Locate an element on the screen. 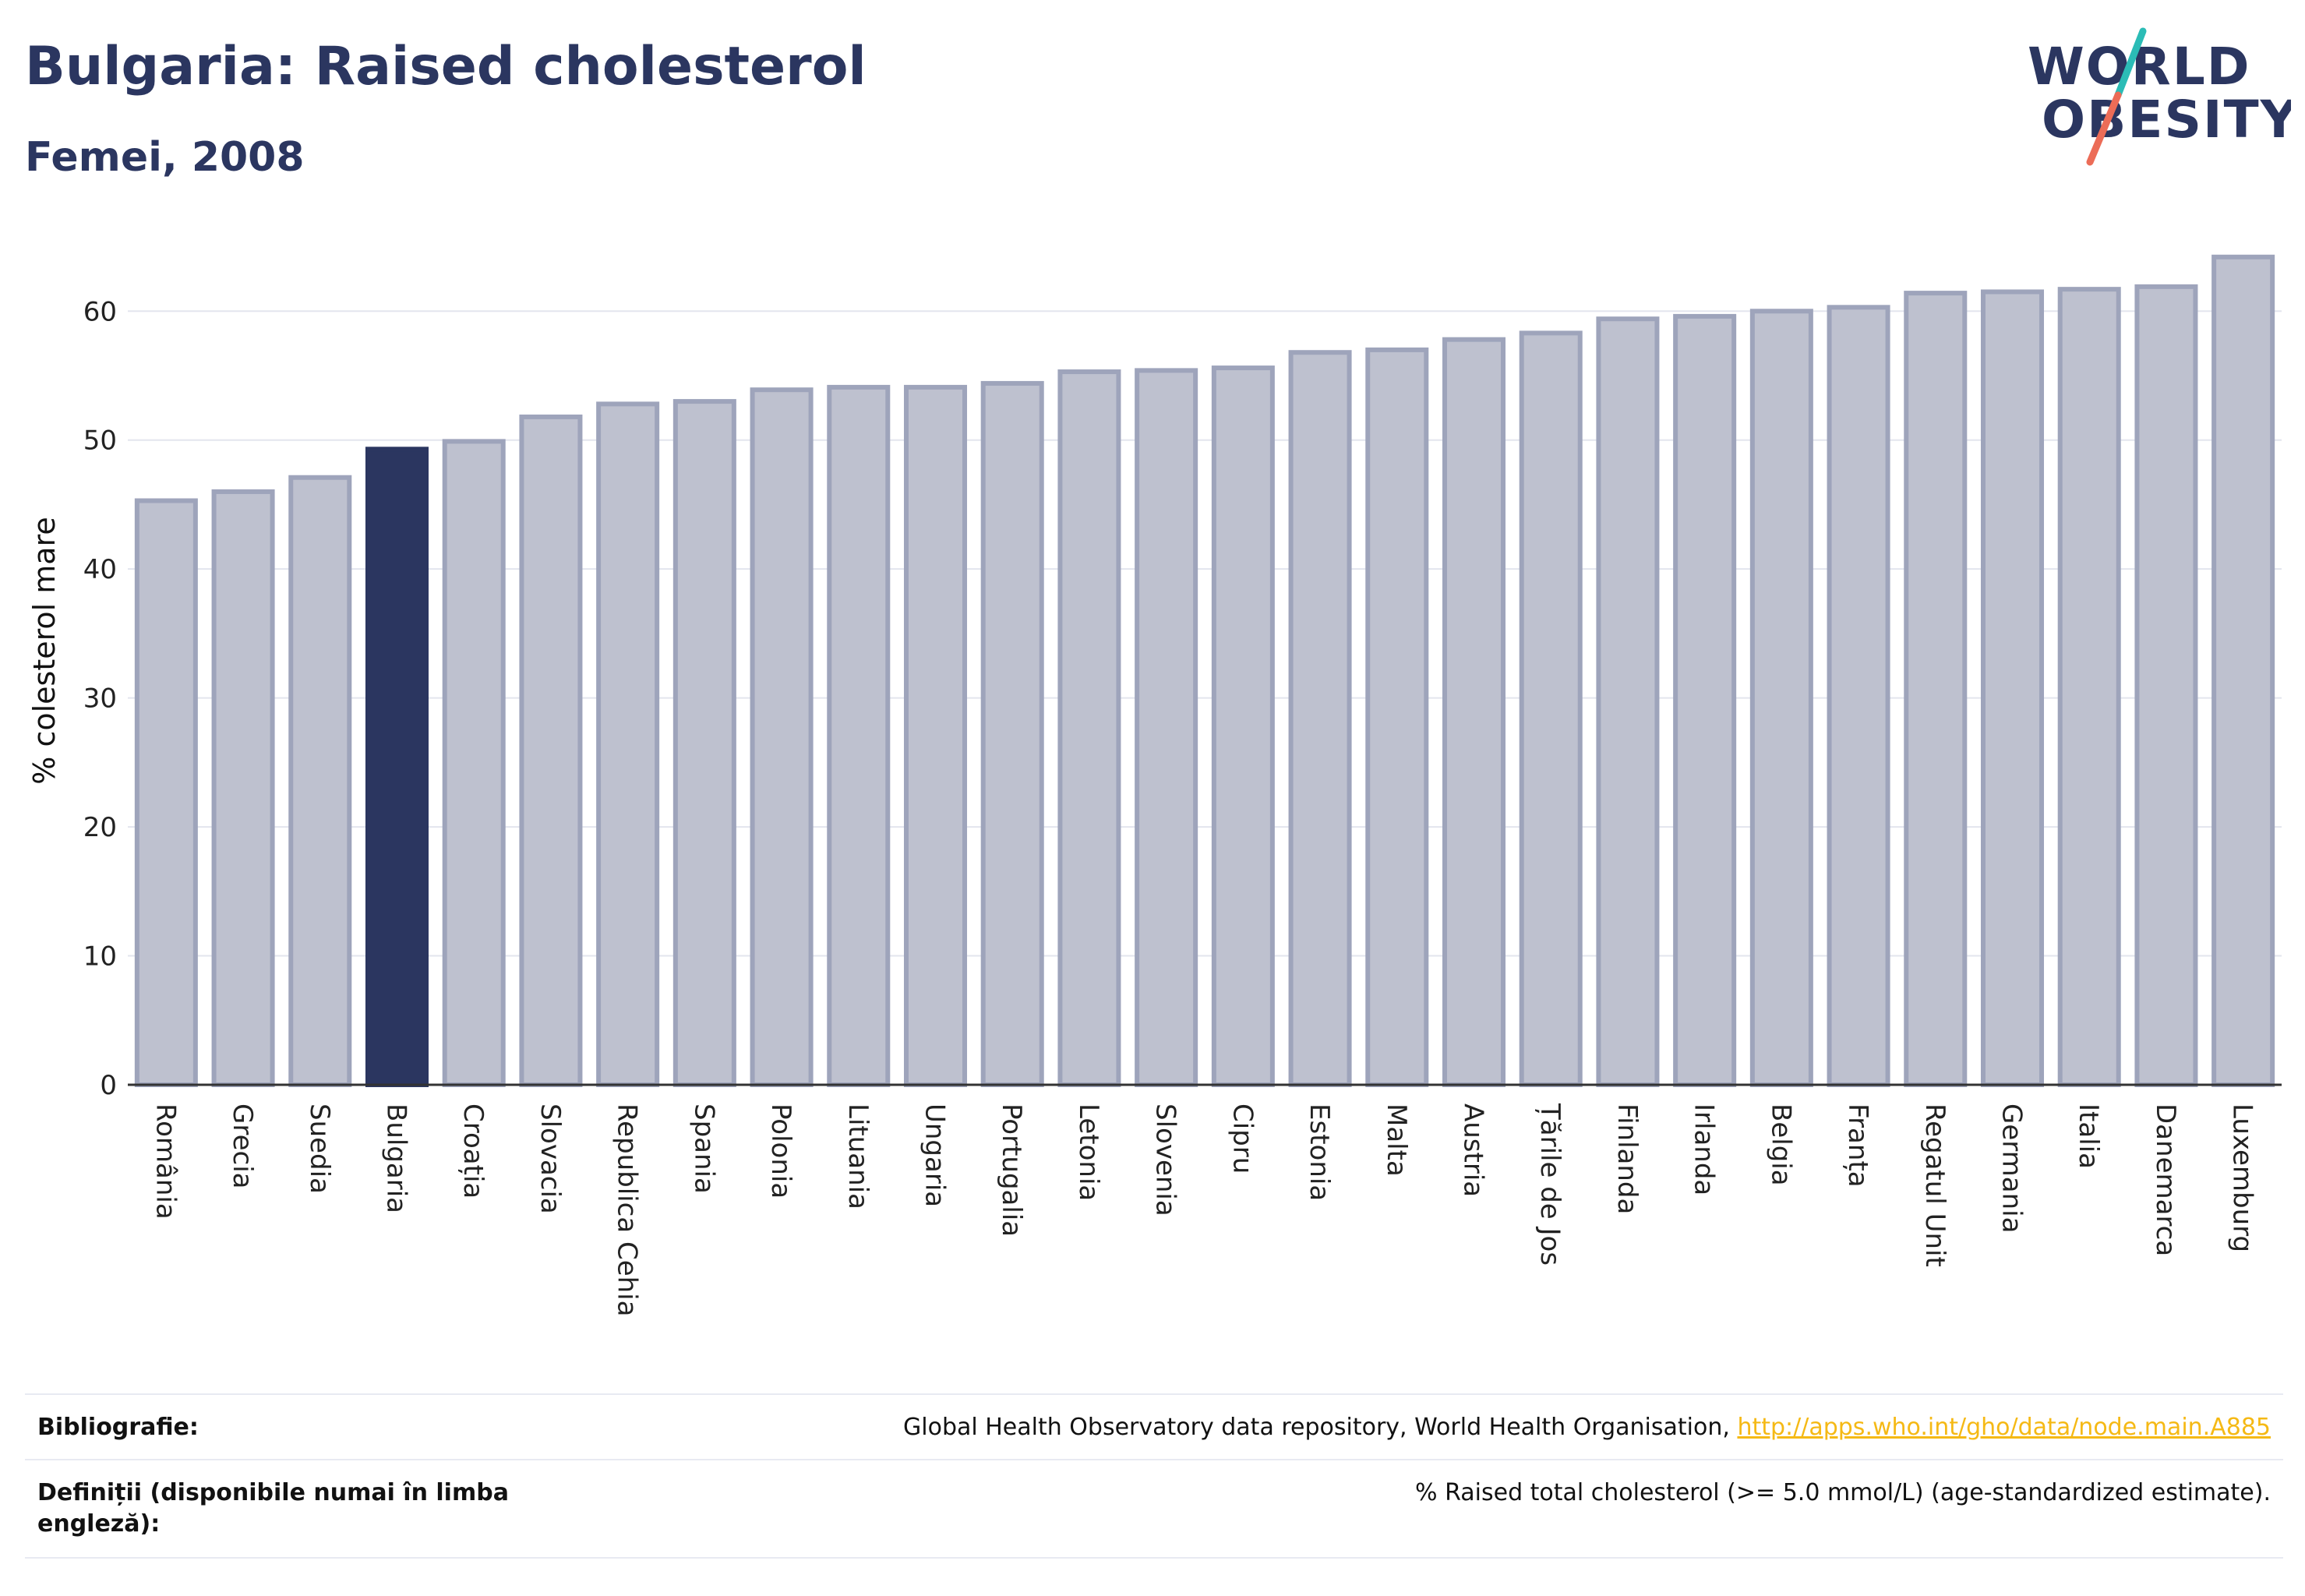 The image size is (2305, 1596). x-tick-label: Portugalia is located at coordinates (1011, 1170).